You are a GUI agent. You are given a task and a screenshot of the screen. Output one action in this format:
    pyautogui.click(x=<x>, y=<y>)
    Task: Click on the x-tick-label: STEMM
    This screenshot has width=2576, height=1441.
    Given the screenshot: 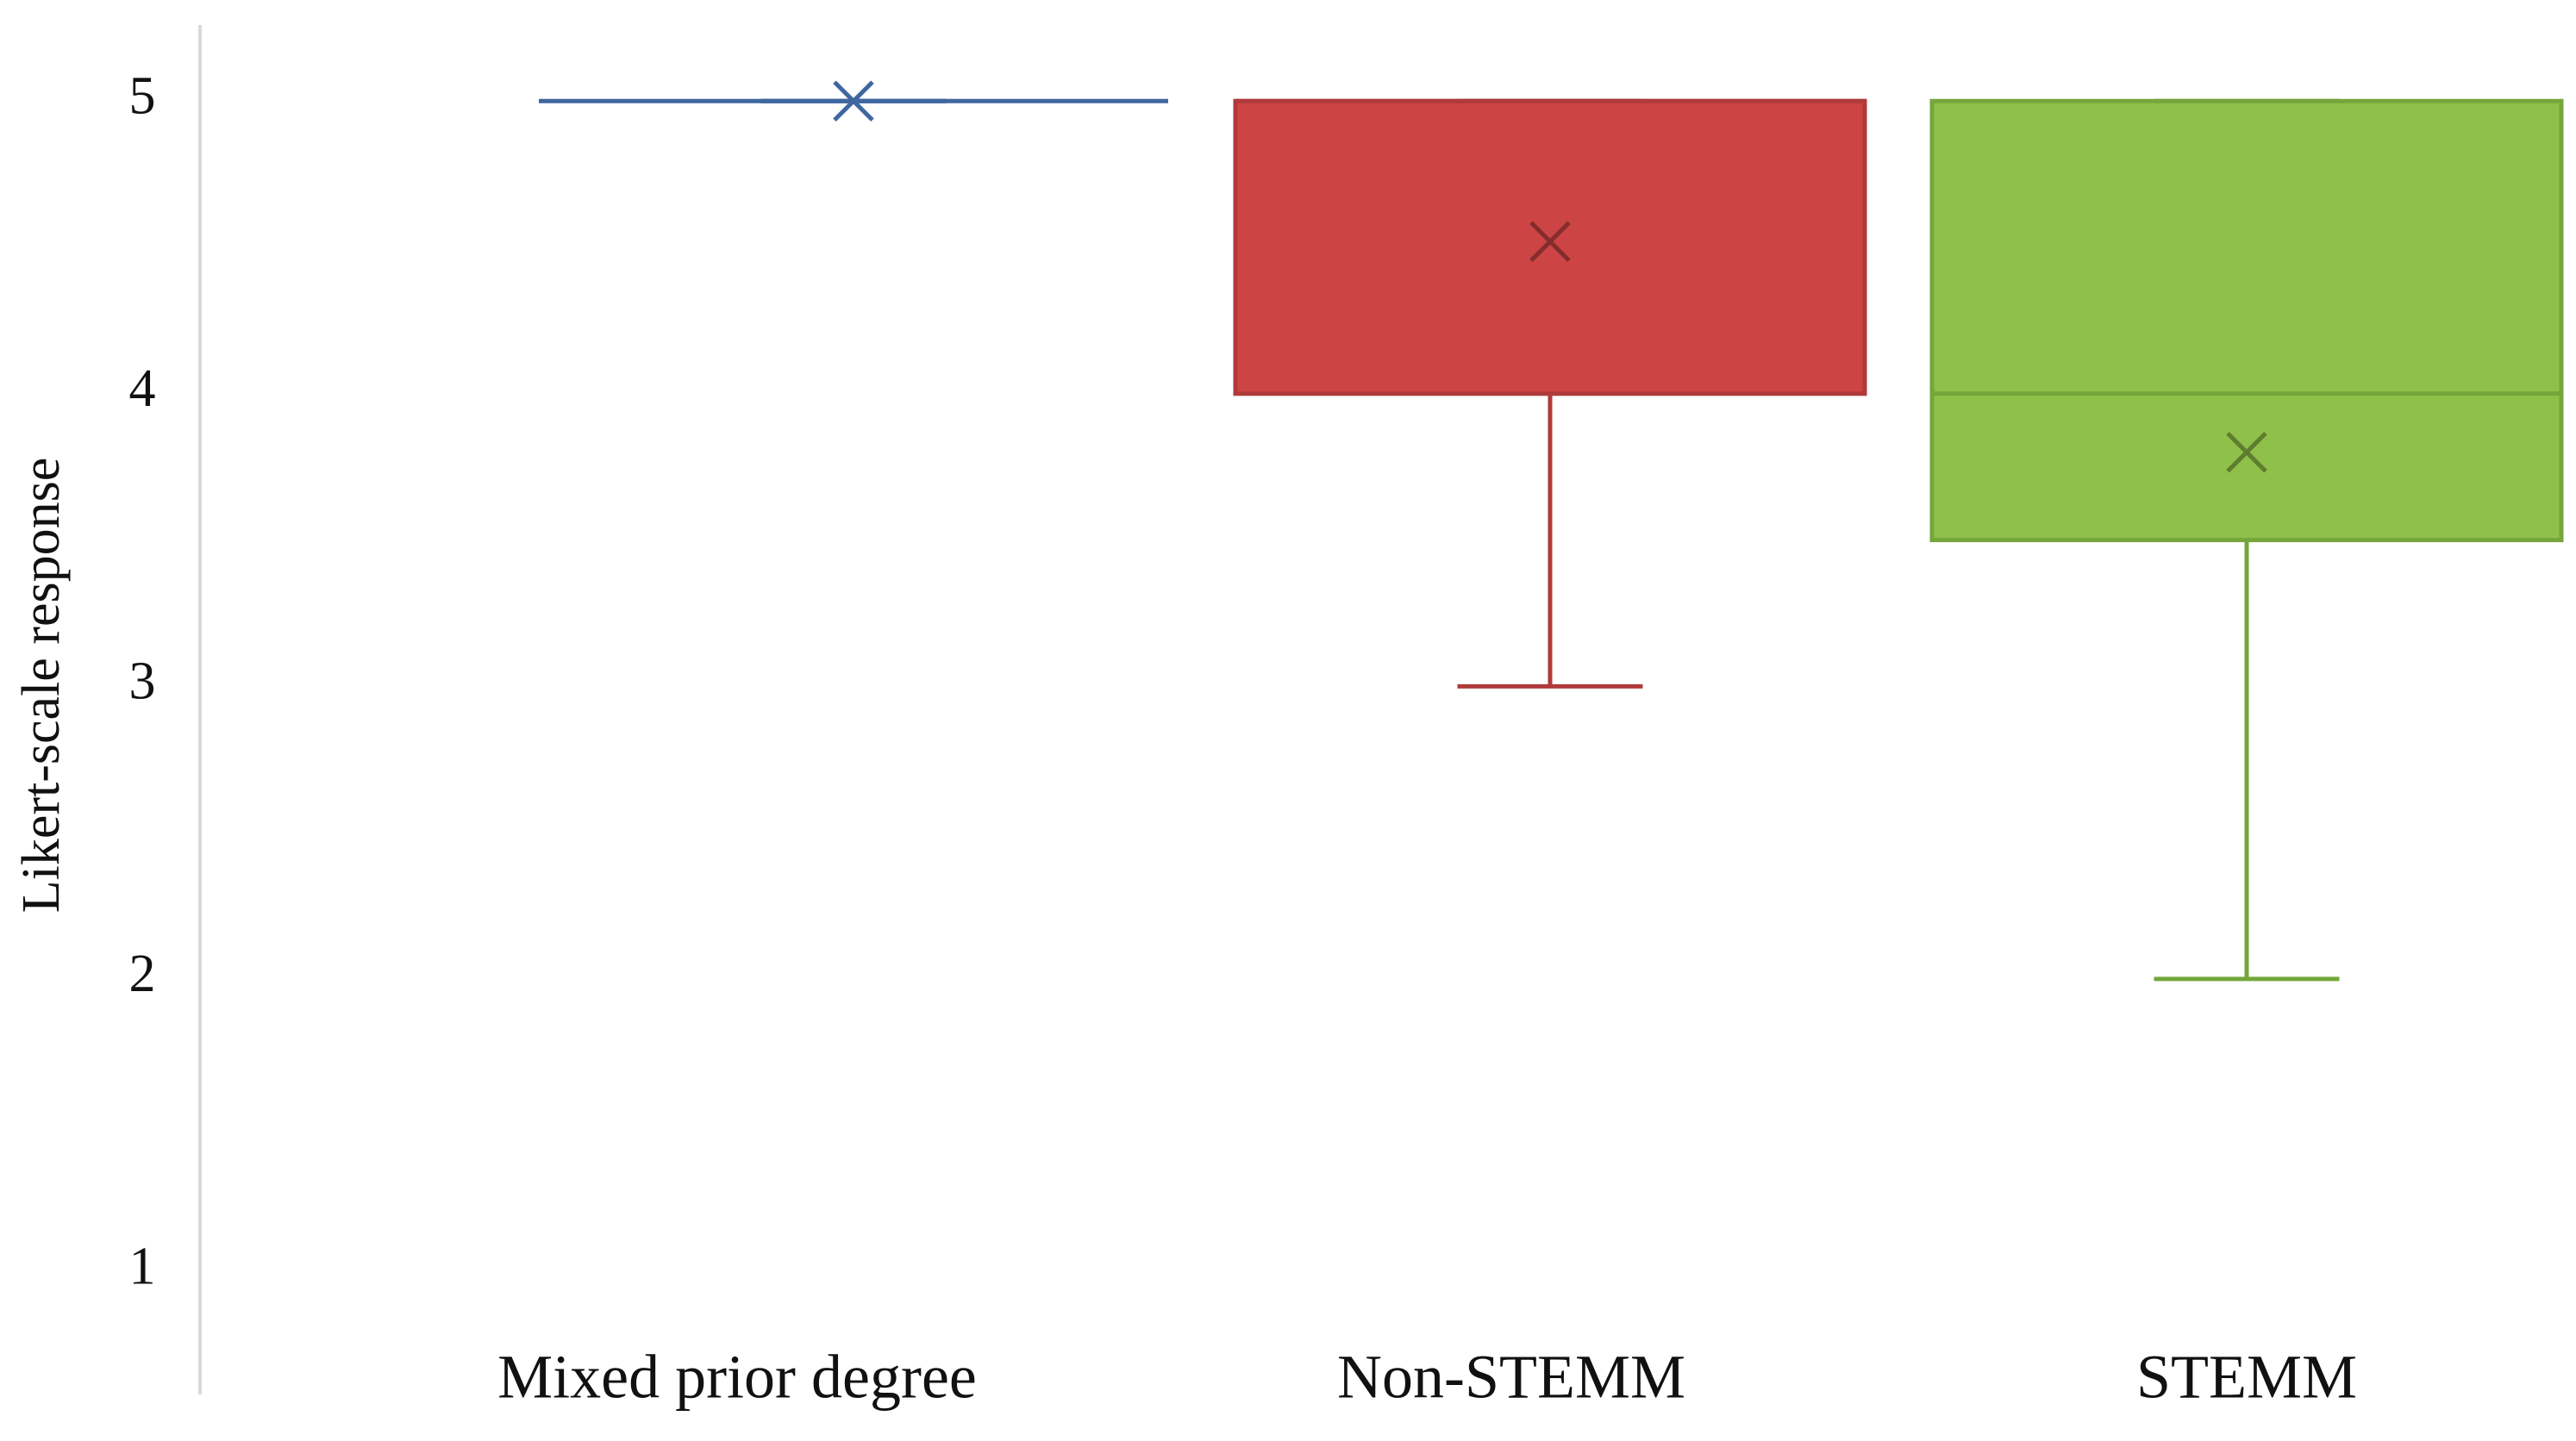 What is the action you would take?
    pyautogui.click(x=2246, y=1377)
    